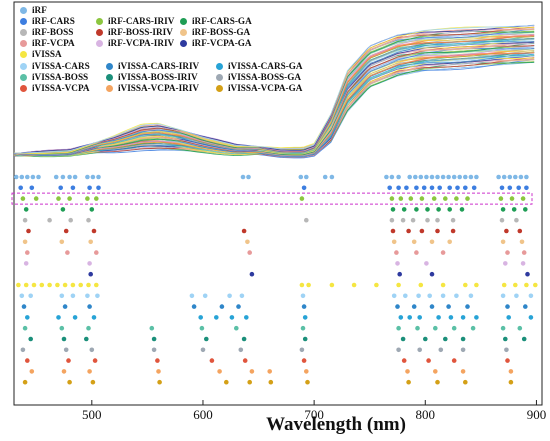 This screenshot has width=550, height=441. Describe the element at coordinates (141, 43) in the screenshot. I see `legend-label: iRF-VCPA-IRIV` at that location.